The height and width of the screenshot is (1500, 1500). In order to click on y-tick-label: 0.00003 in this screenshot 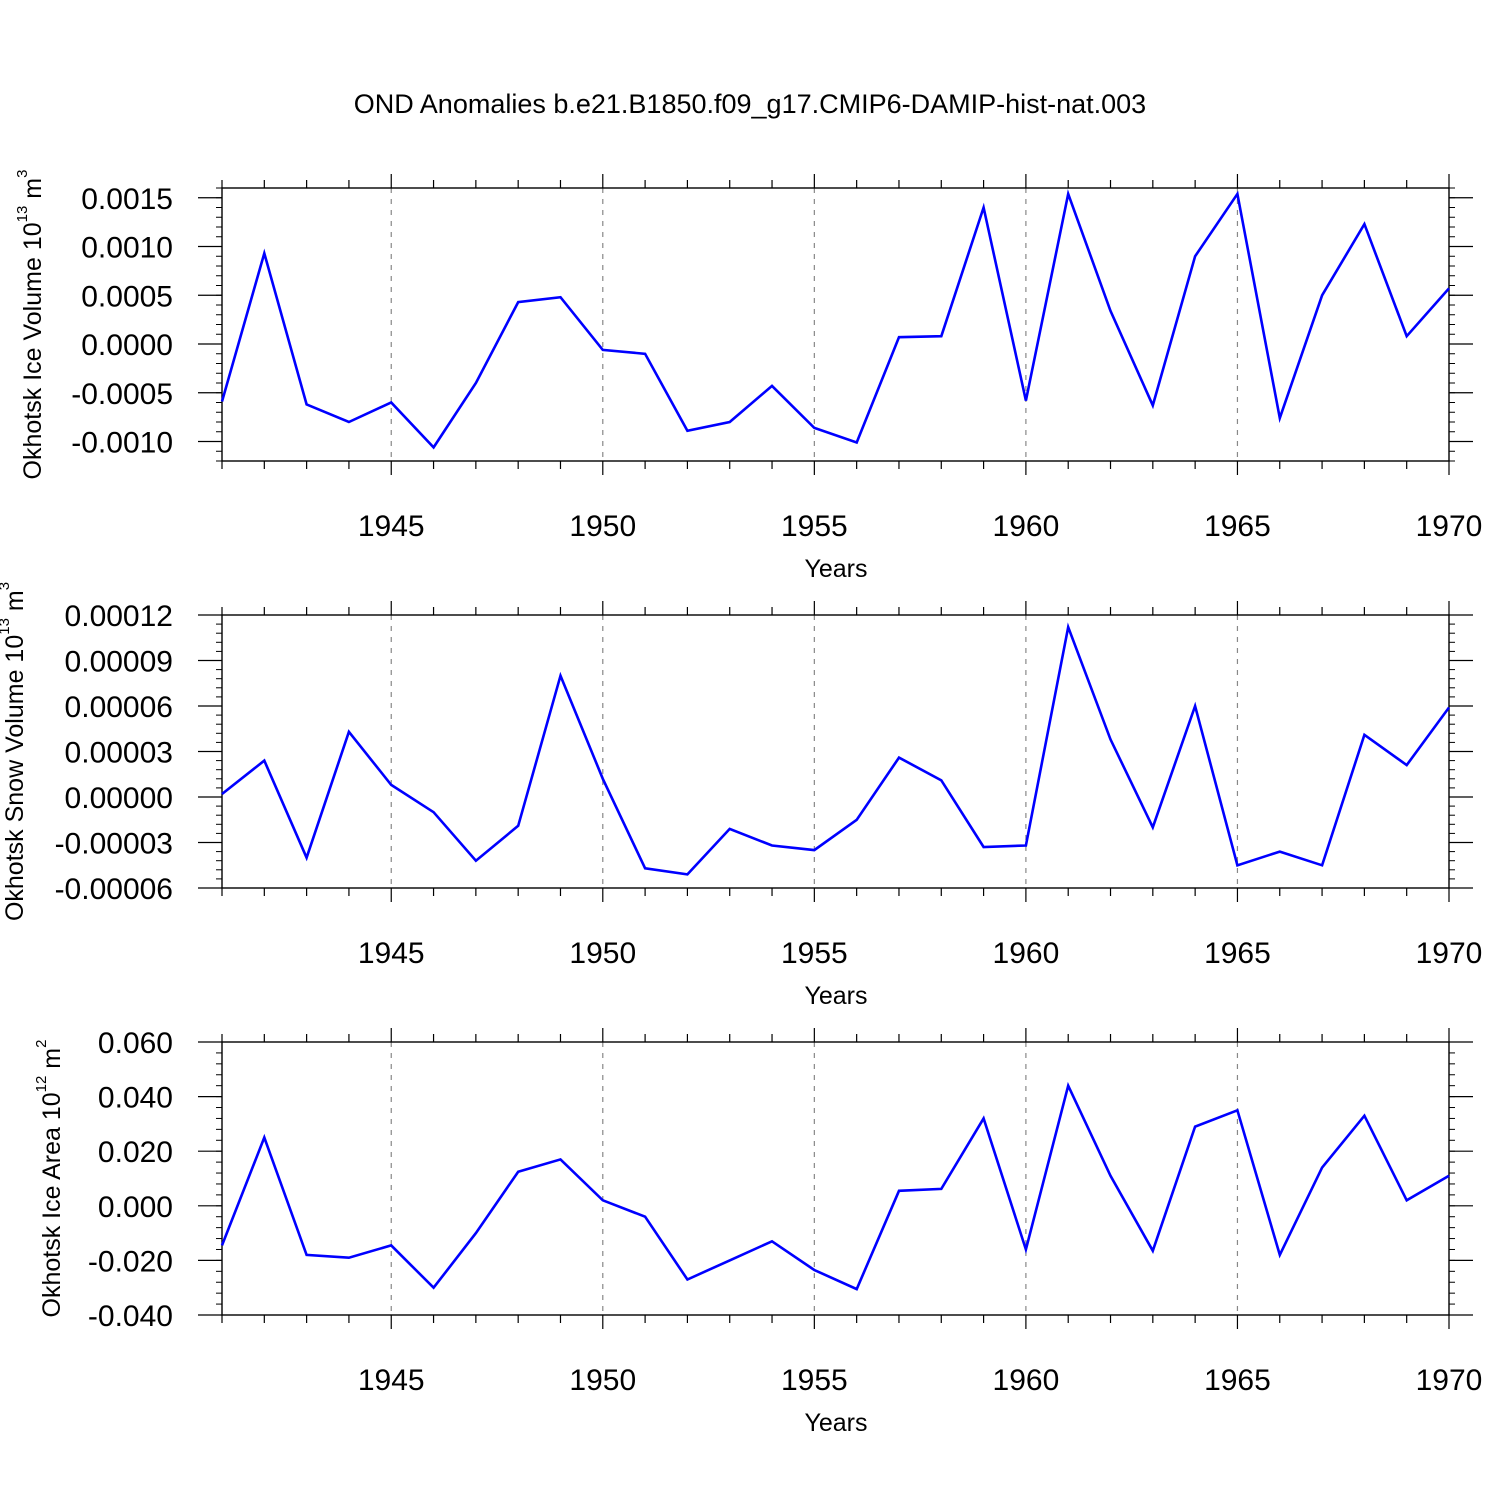, I will do `click(119, 753)`.